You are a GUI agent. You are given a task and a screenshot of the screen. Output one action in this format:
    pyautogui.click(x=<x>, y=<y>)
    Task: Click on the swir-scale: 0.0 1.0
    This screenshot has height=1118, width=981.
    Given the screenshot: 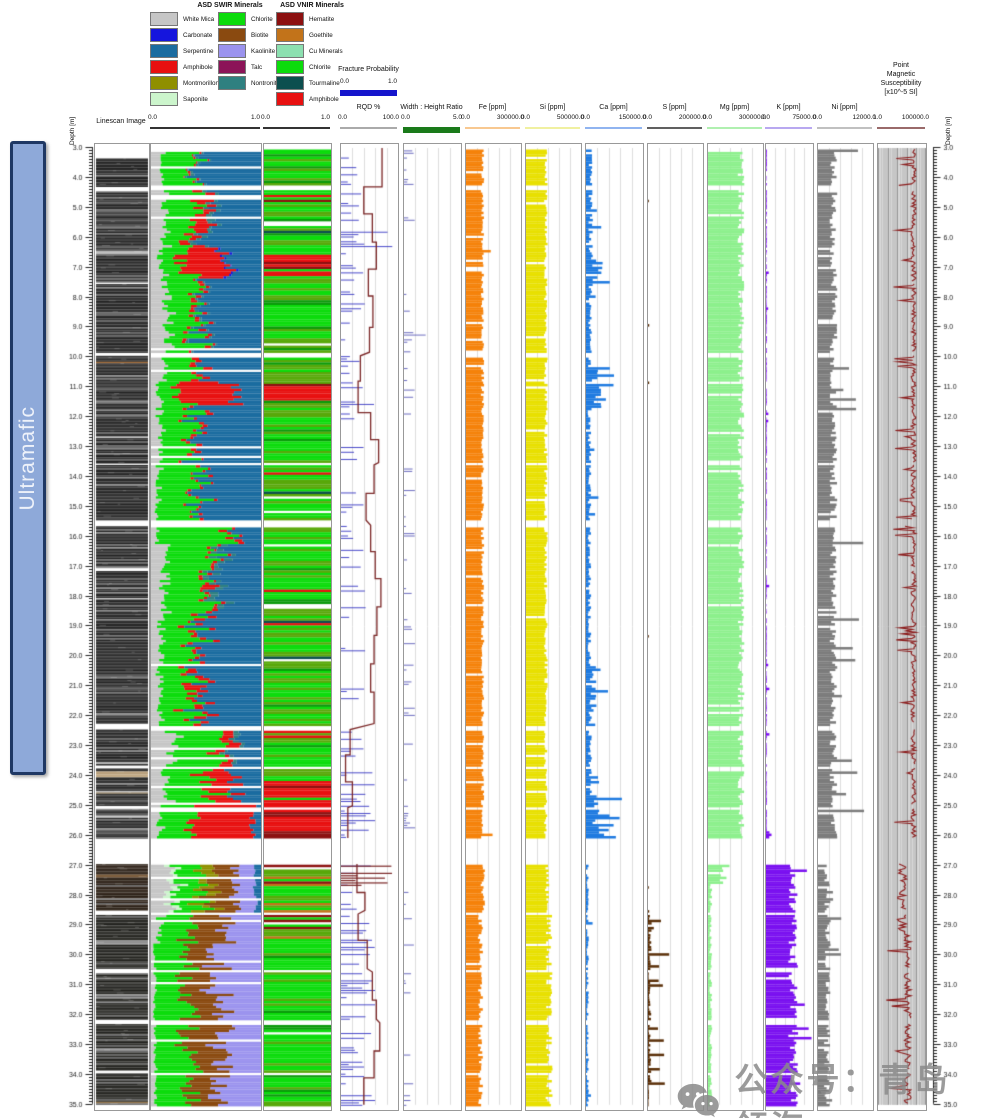 What is the action you would take?
    pyautogui.click(x=204, y=117)
    